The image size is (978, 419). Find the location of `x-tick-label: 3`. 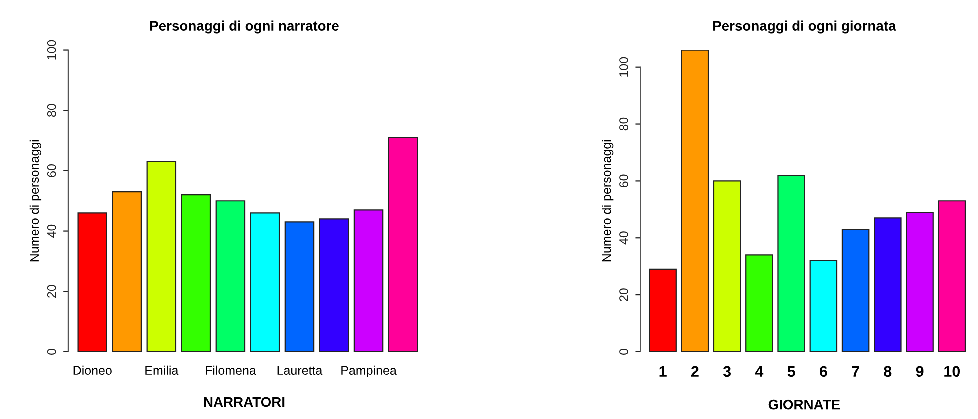

x-tick-label: 3 is located at coordinates (727, 372).